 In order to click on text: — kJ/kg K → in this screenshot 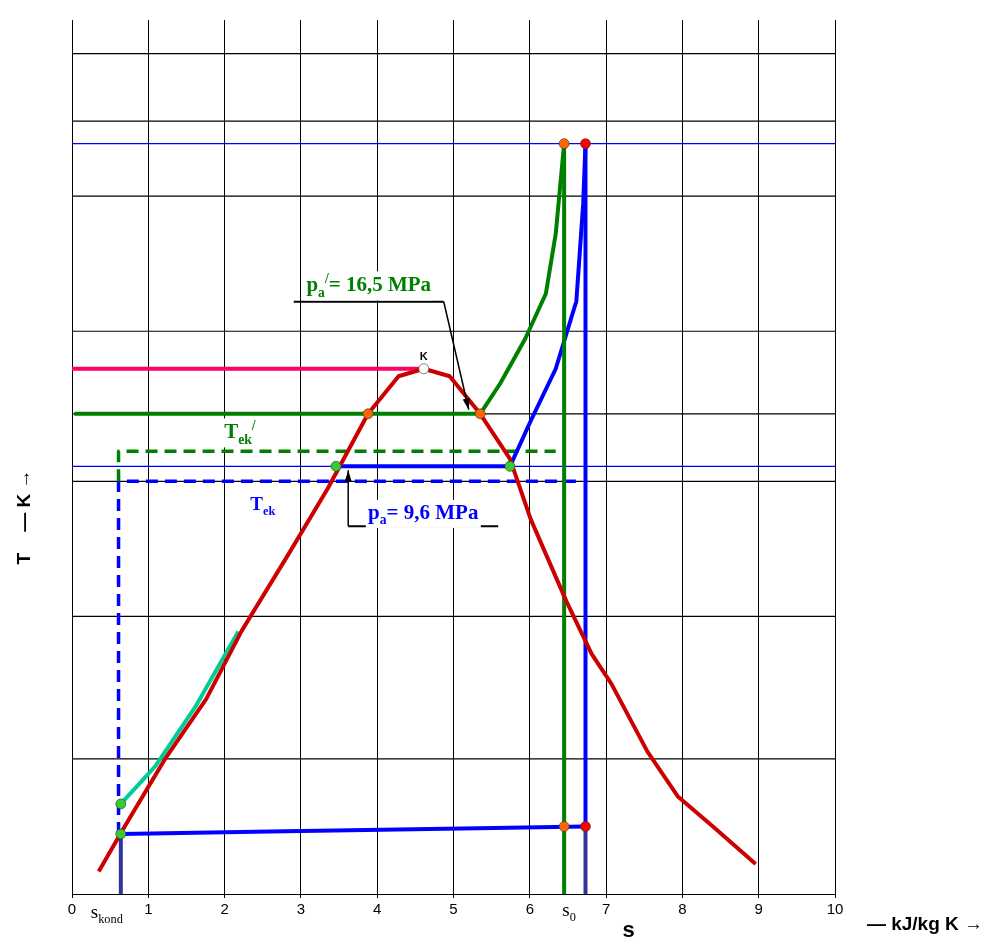, I will do `click(925, 924)`.